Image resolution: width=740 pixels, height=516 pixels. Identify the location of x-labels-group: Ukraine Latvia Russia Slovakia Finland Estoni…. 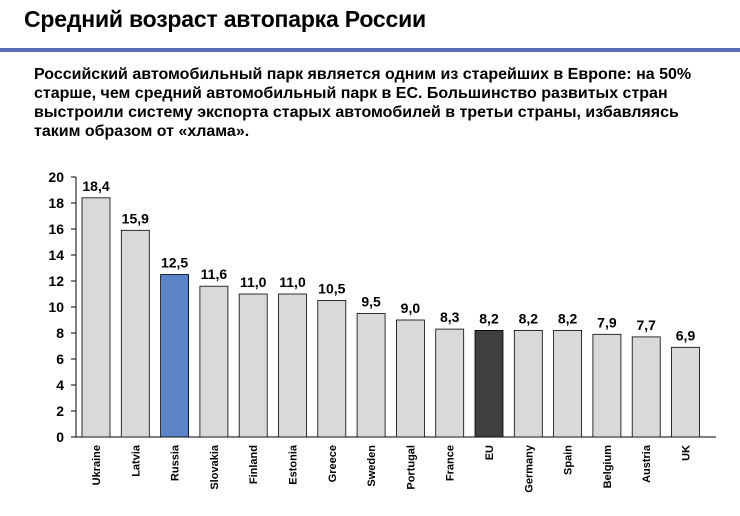
(392, 468).